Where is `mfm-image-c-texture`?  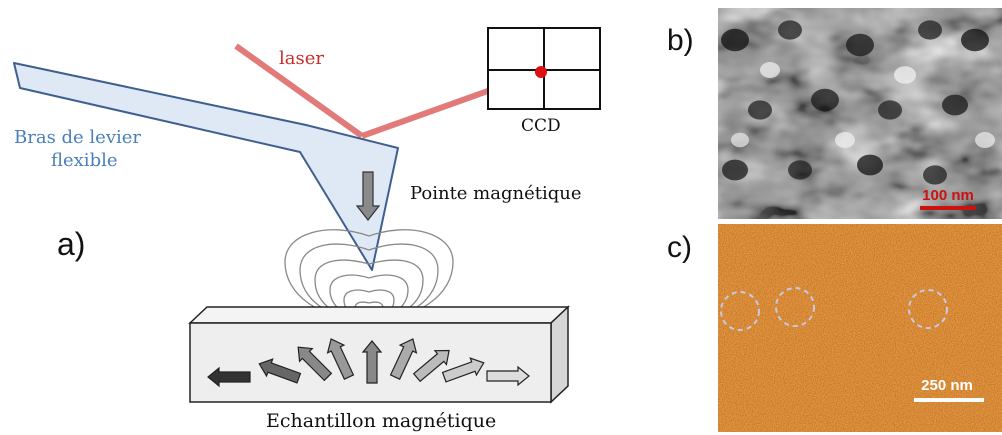
mfm-image-c-texture is located at coordinates (860, 328).